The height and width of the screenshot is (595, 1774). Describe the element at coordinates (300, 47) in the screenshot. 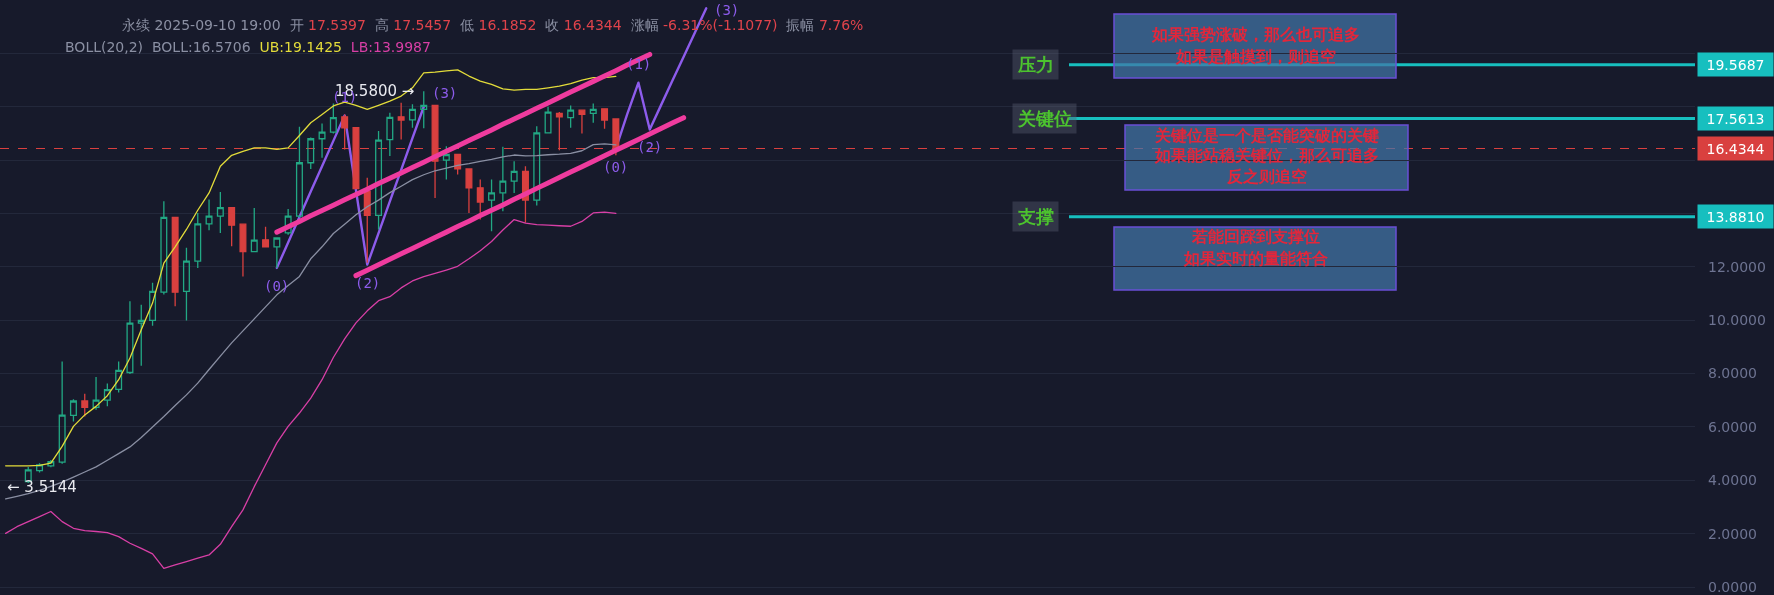

I see `text: UB:19.1425` at that location.